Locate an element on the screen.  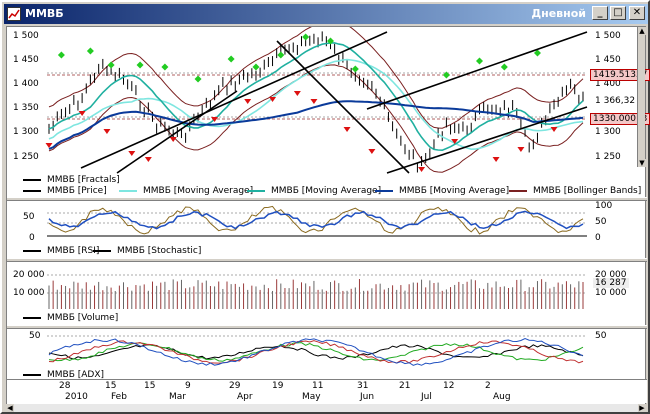
legend-label: ММВБ [Stochastic] is located at coordinates (159, 251).